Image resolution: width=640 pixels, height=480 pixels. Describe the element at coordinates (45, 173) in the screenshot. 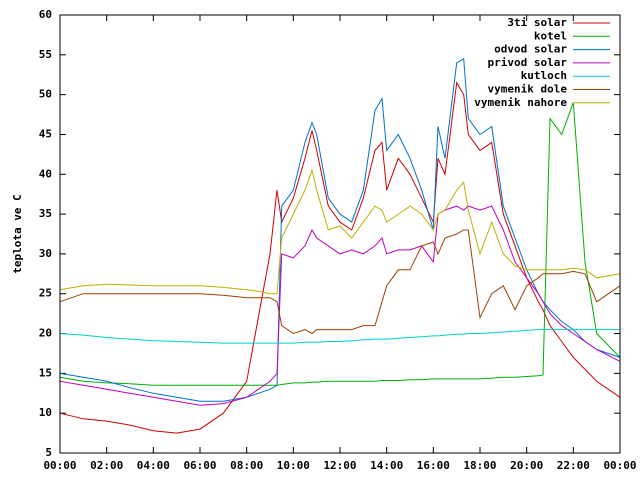

I see `y-tick-label: 40` at that location.